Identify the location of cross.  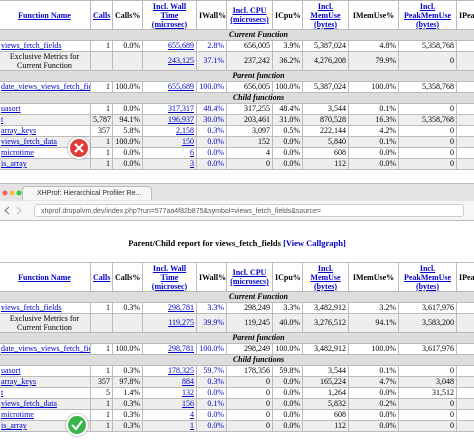
(79, 148).